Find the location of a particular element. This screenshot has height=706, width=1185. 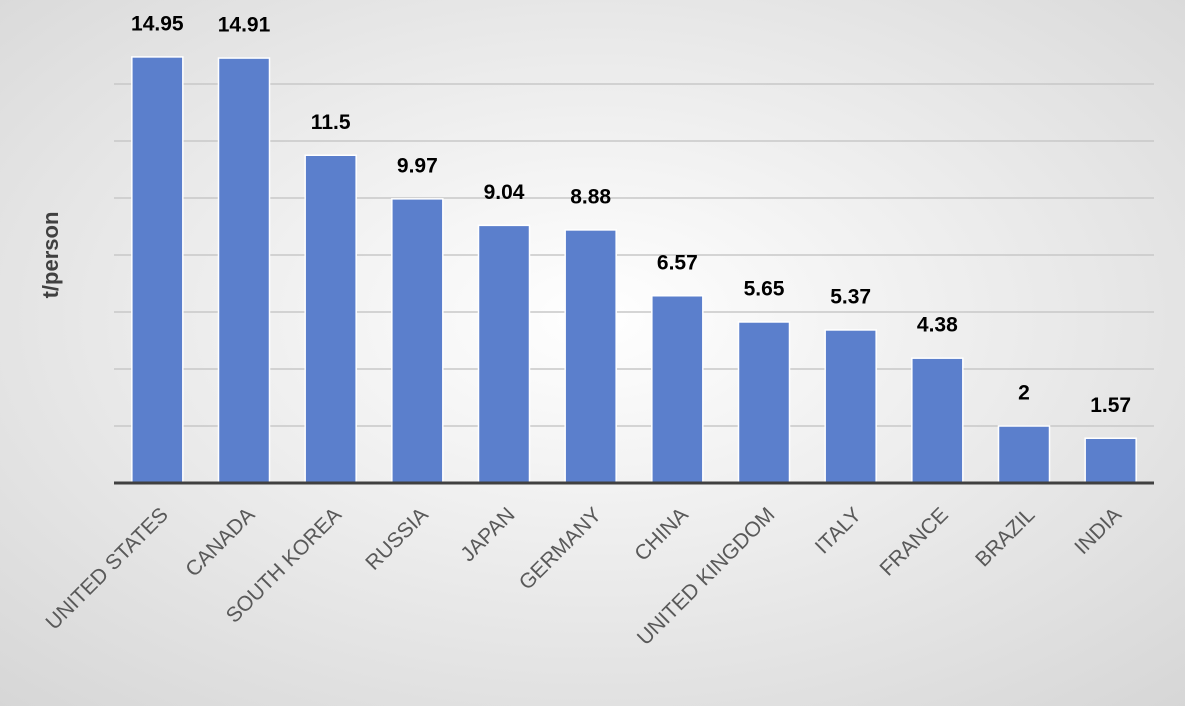

data-label: 11.5 is located at coordinates (331, 122).